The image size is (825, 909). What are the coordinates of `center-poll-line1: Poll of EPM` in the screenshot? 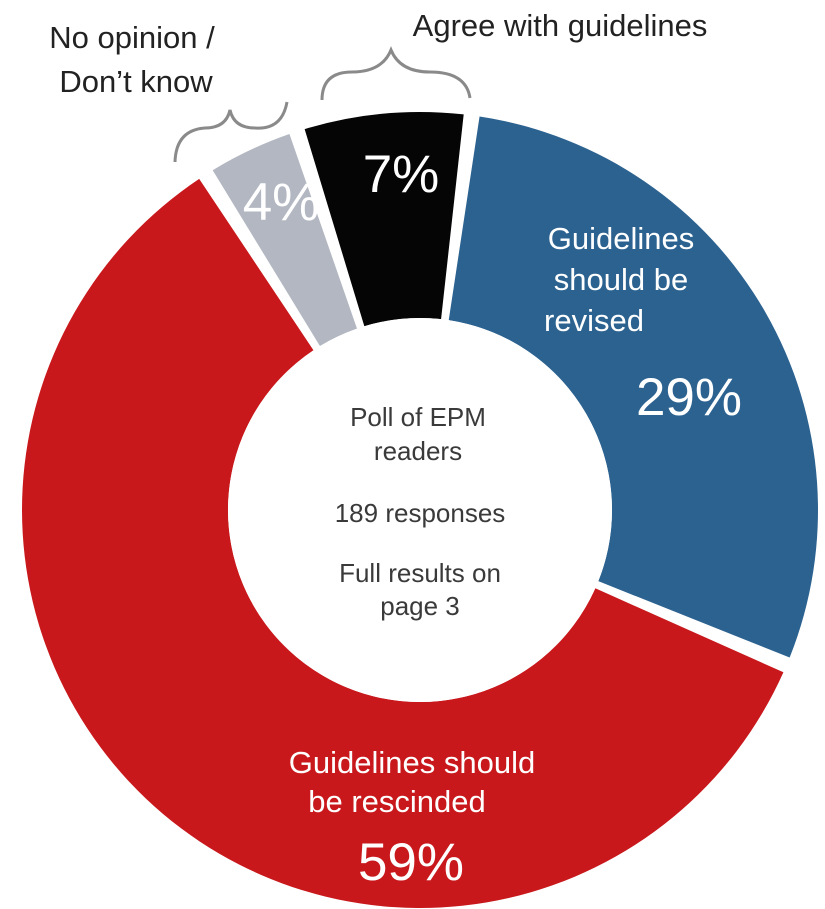 It's located at (418, 417).